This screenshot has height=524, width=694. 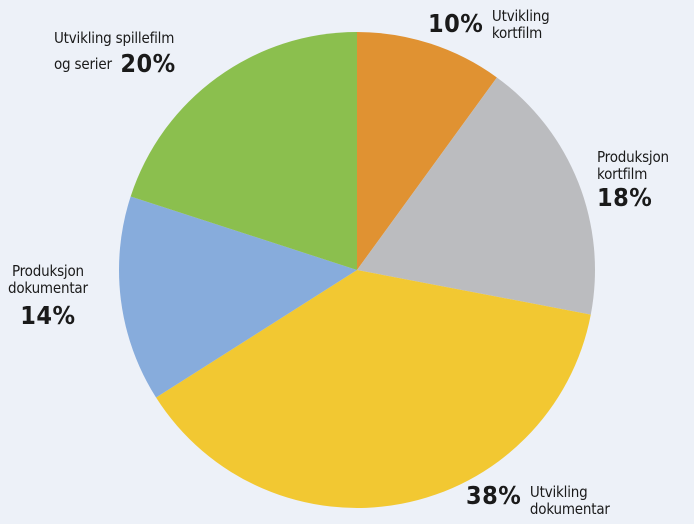 What do you see at coordinates (625, 197) in the screenshot?
I see `slice-value-label: 18%` at bounding box center [625, 197].